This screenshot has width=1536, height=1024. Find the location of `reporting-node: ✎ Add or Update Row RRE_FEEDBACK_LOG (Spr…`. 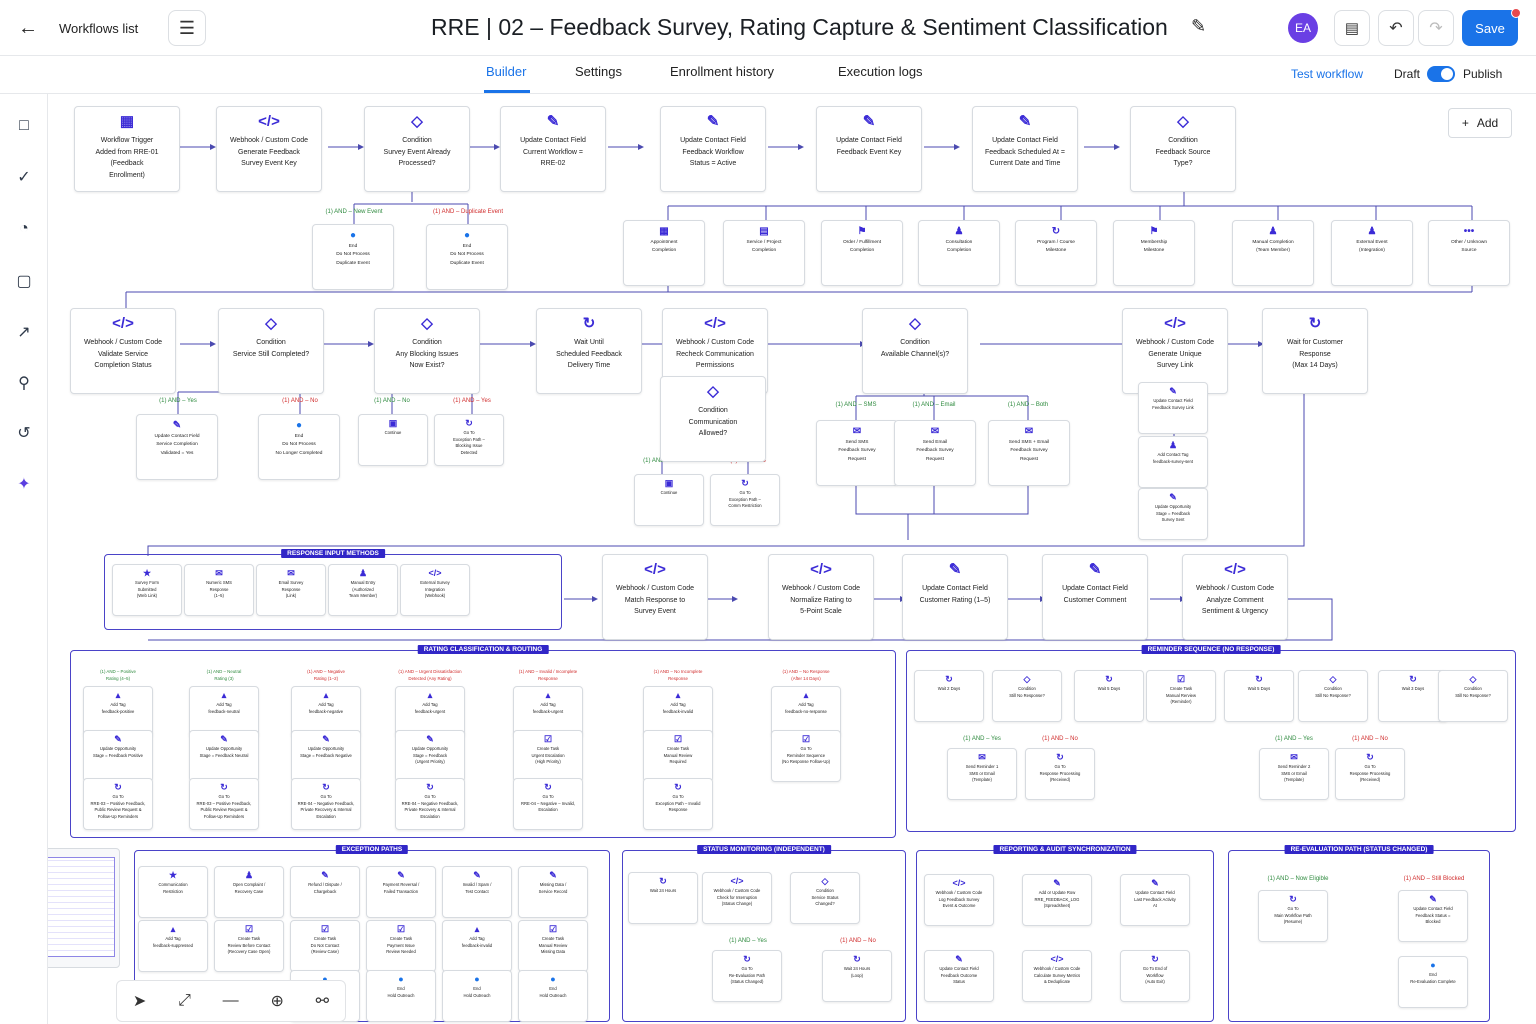

reporting-node: ✎ Add or Update Row RRE_FEEDBACK_LOG (Spr… is located at coordinates (1057, 900).